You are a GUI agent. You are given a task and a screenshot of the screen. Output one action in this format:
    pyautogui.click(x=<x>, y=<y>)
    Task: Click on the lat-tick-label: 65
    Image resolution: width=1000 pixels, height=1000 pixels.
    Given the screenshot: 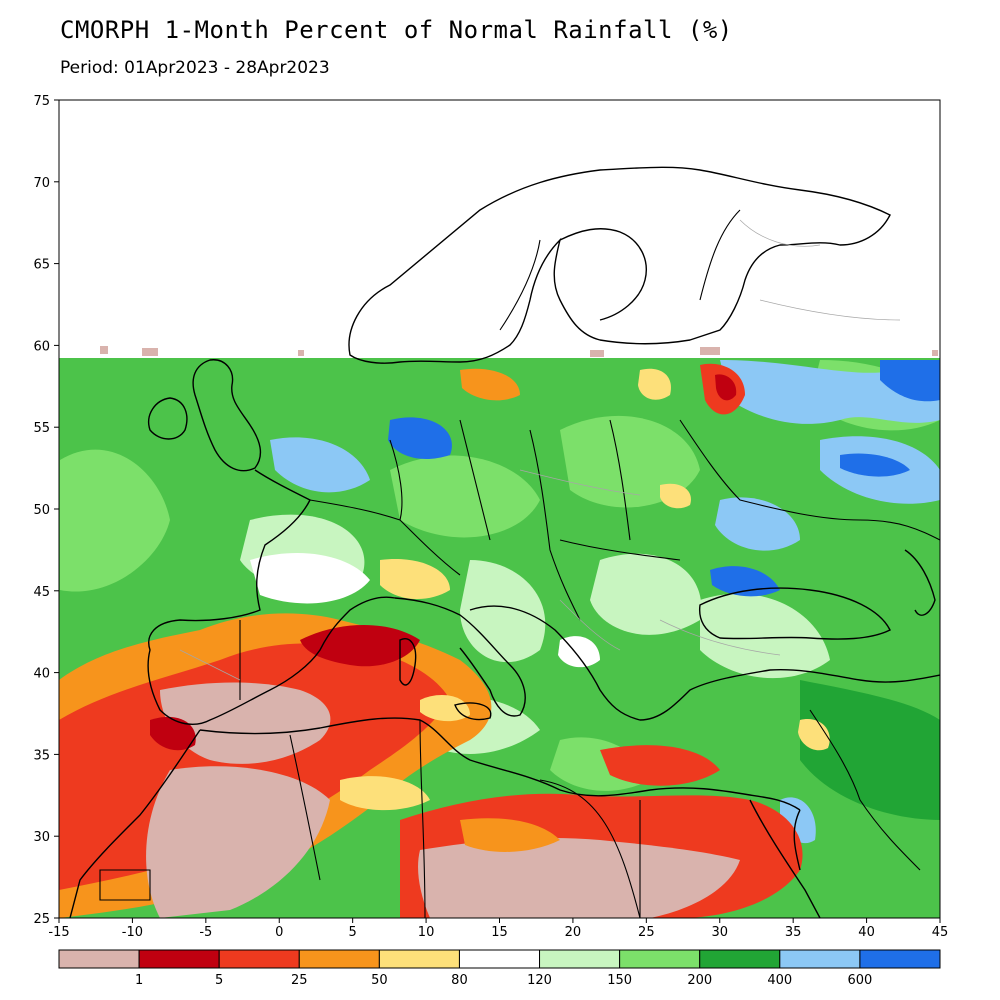 What is the action you would take?
    pyautogui.click(x=41, y=265)
    